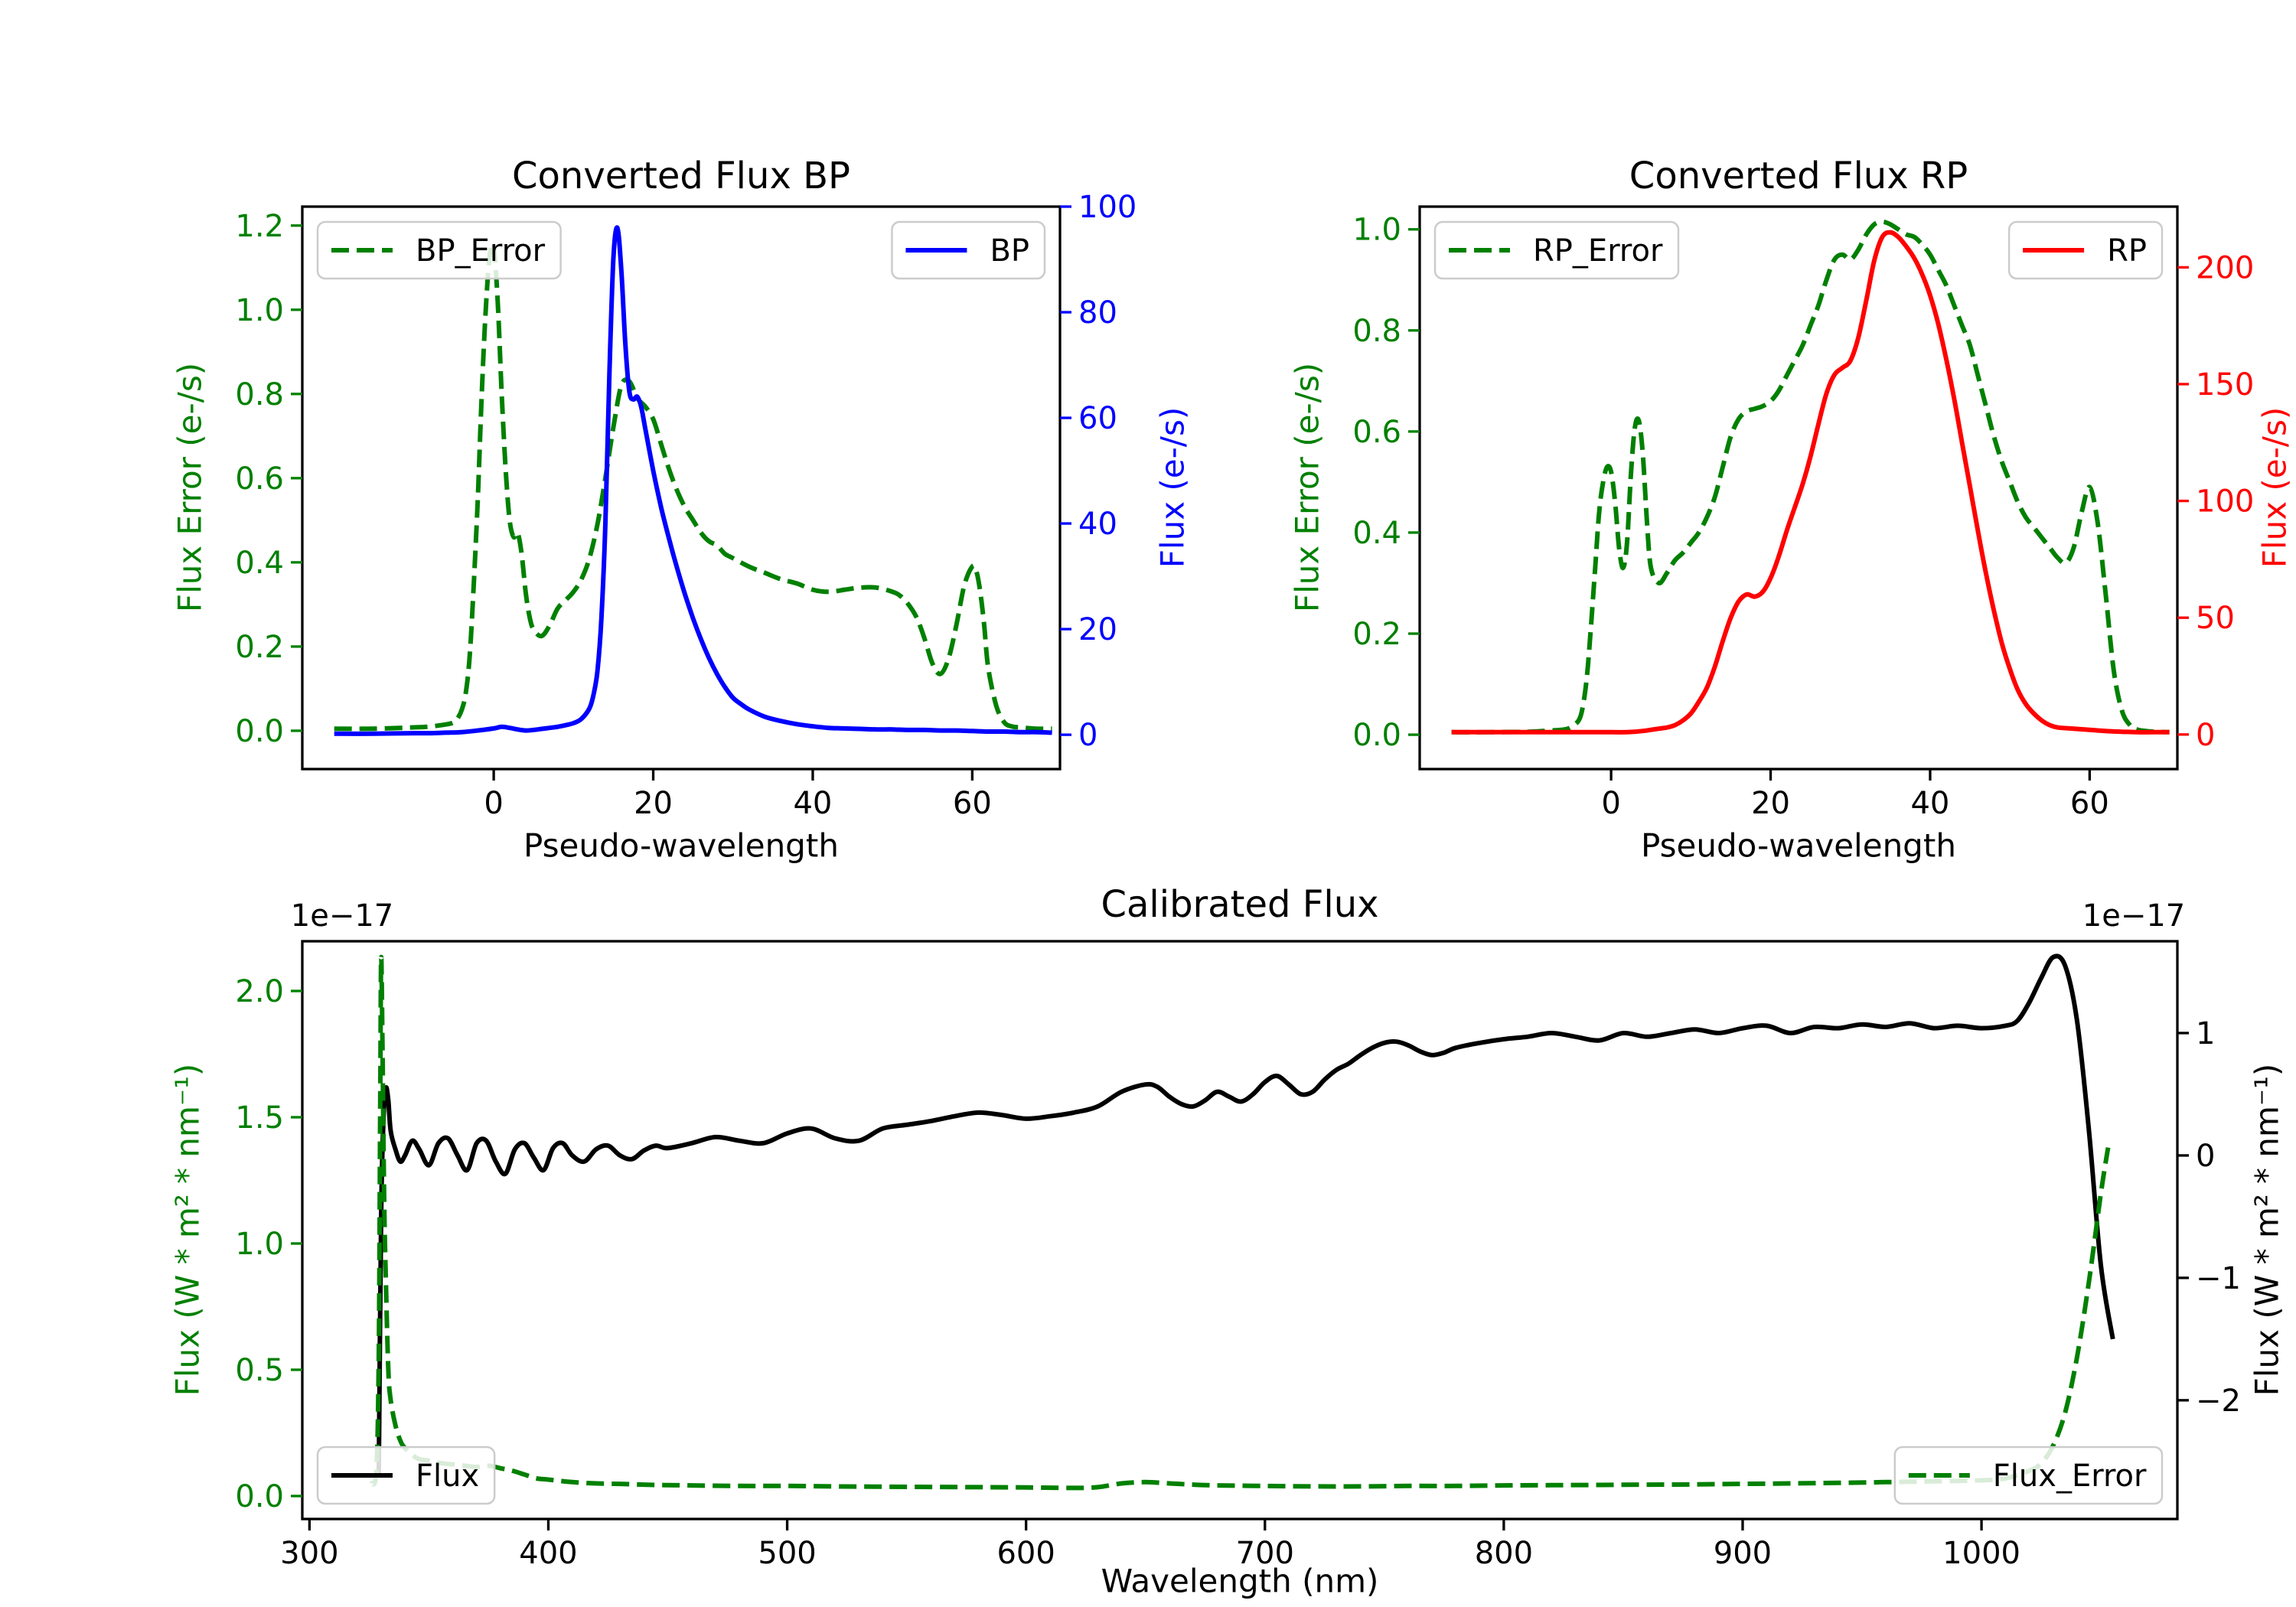  I want to click on legend-RP: RP, so click(2085, 250).